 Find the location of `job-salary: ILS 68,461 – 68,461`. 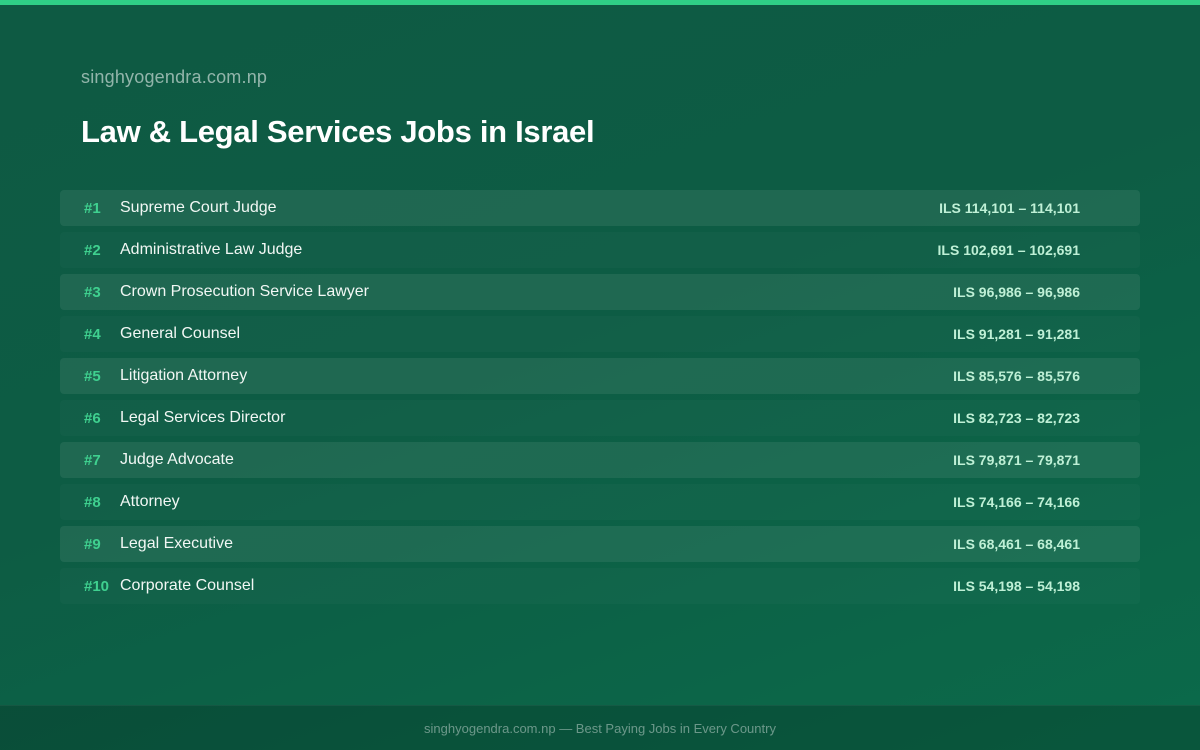

job-salary: ILS 68,461 – 68,461 is located at coordinates (1016, 544).